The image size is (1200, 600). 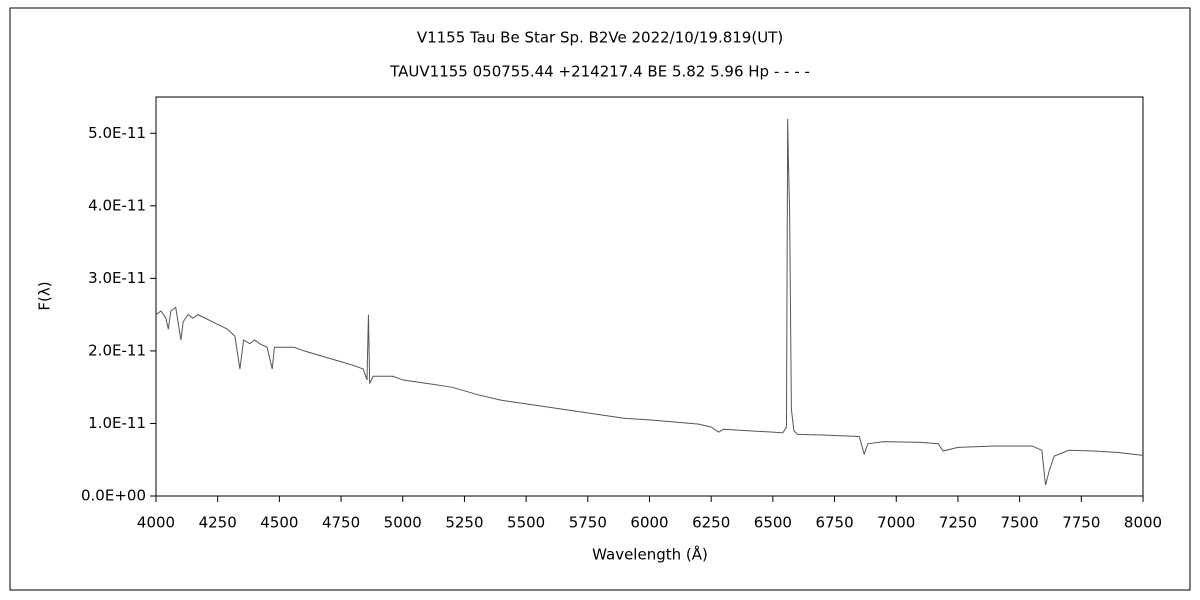 I want to click on x-tick-label: 6750, so click(x=834, y=523).